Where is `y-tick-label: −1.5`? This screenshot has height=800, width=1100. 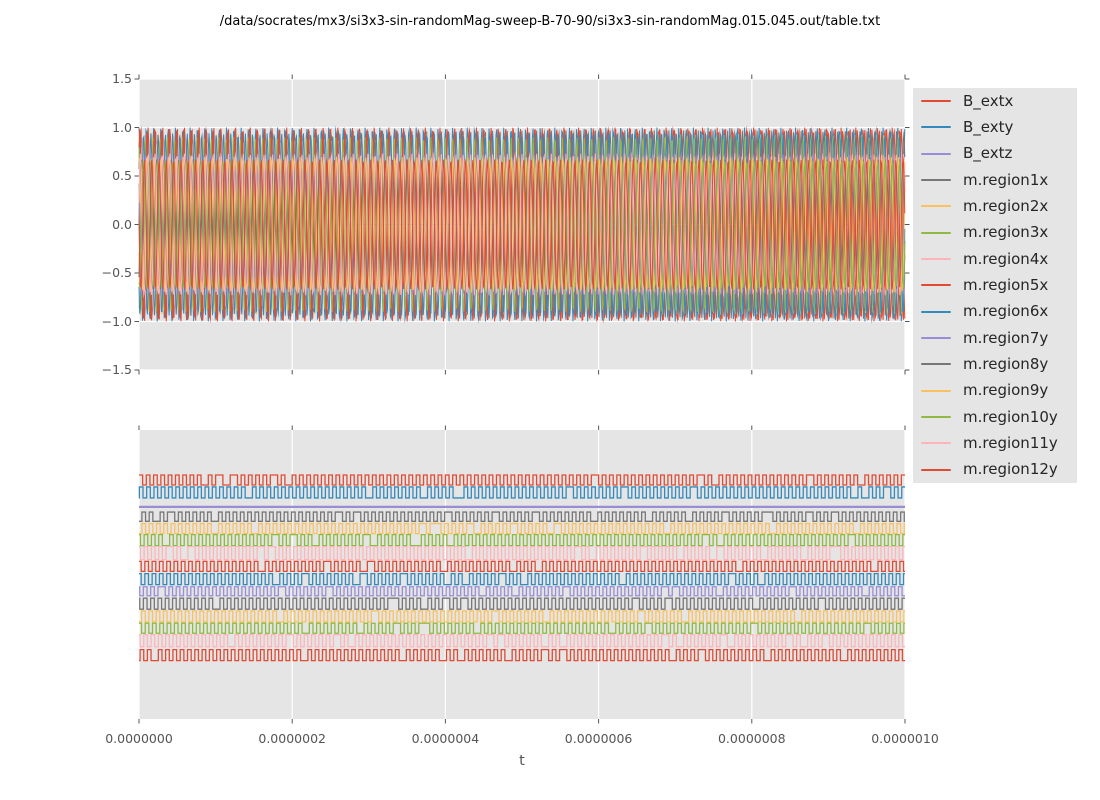 y-tick-label: −1.5 is located at coordinates (116, 369).